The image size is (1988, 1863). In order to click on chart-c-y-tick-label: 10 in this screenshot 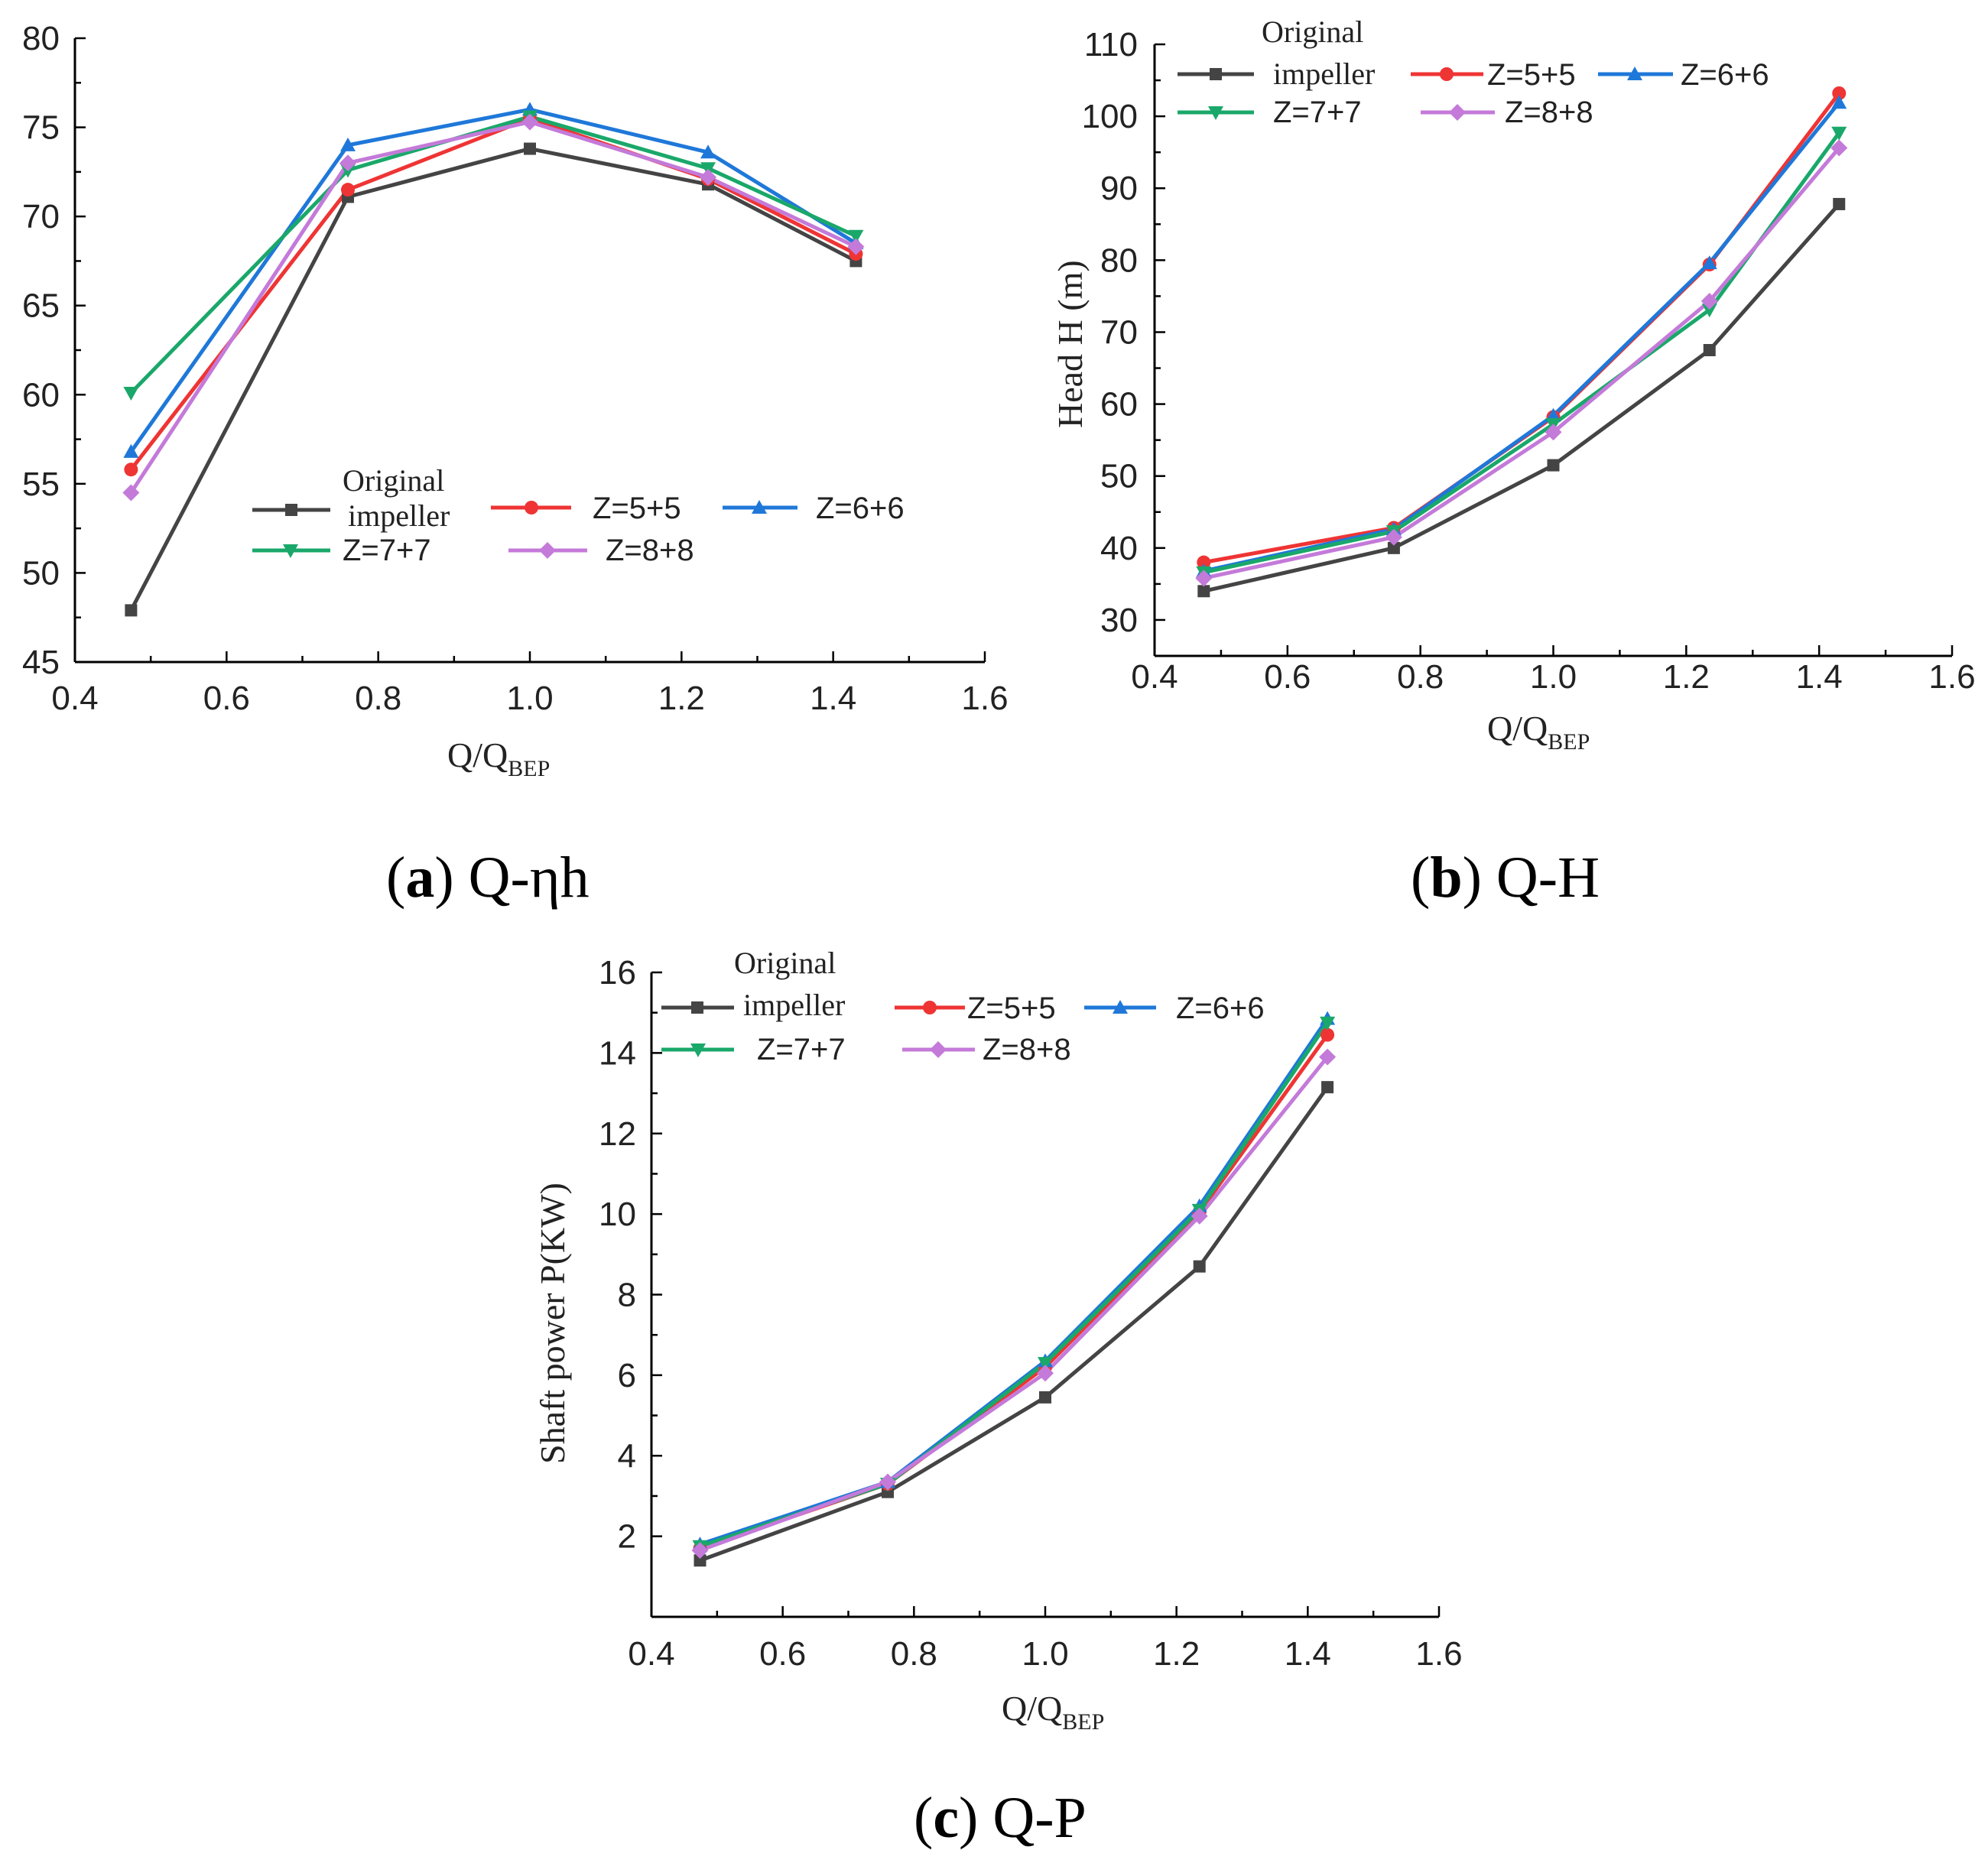, I will do `click(617, 1214)`.